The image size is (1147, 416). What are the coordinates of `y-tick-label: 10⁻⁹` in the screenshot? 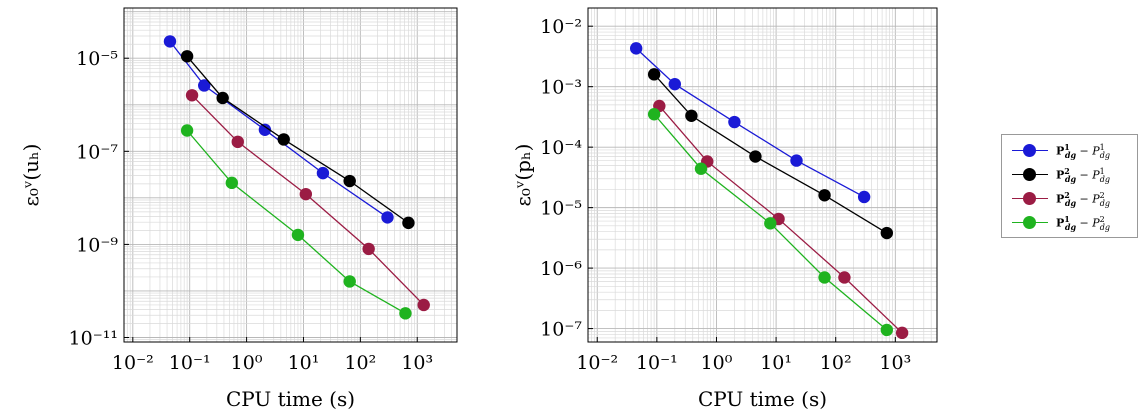 It's located at (97, 245).